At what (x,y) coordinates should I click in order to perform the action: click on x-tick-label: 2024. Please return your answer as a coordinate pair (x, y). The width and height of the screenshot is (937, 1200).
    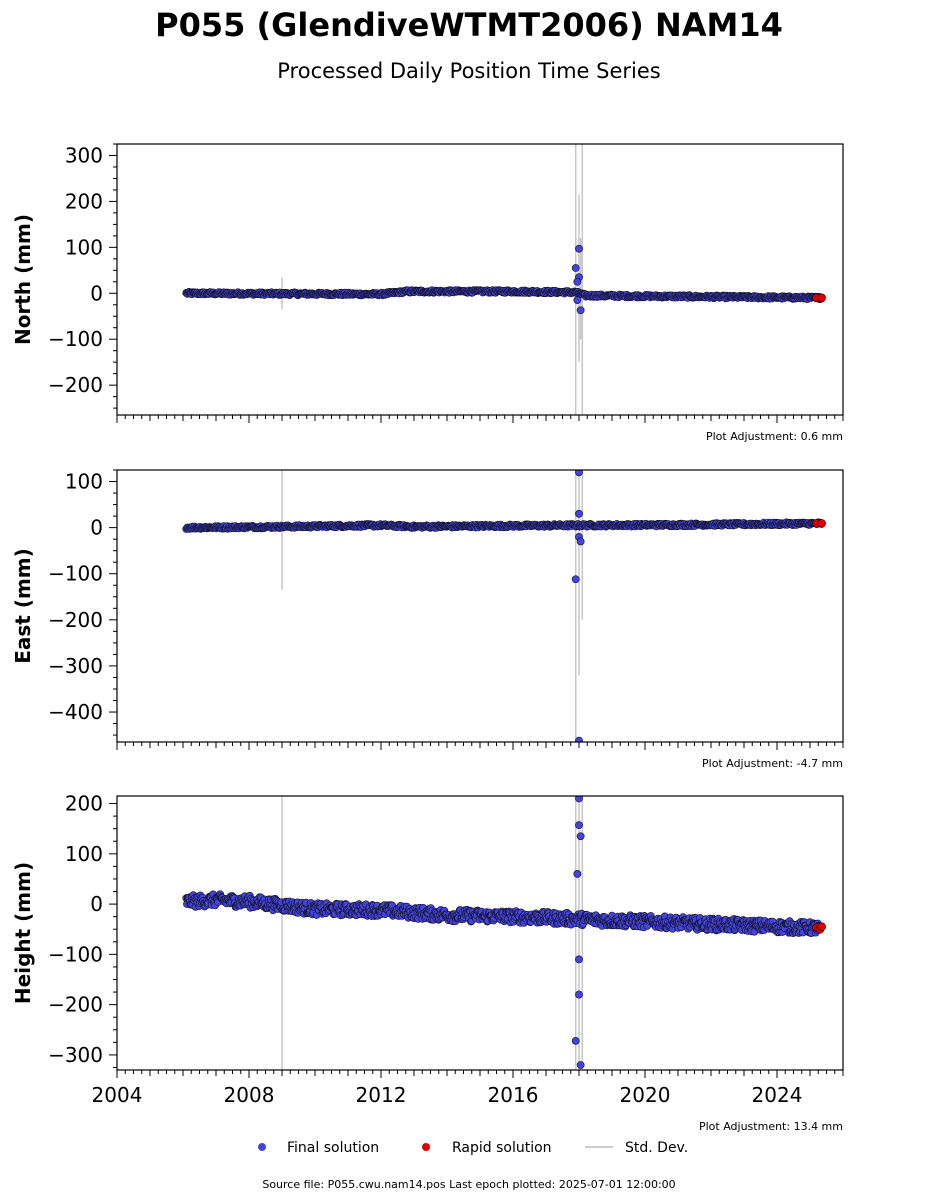
    Looking at the image, I should click on (777, 1095).